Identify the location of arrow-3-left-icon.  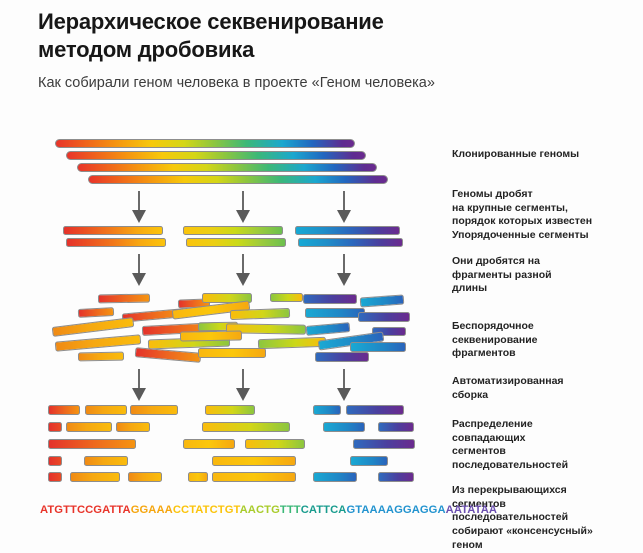
(139, 385).